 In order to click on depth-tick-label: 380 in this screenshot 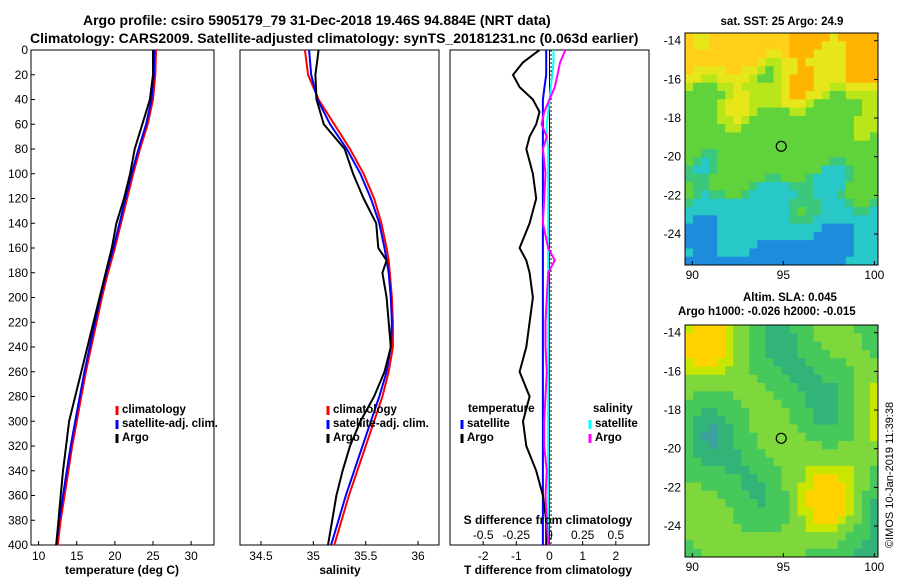, I will do `click(18, 520)`.